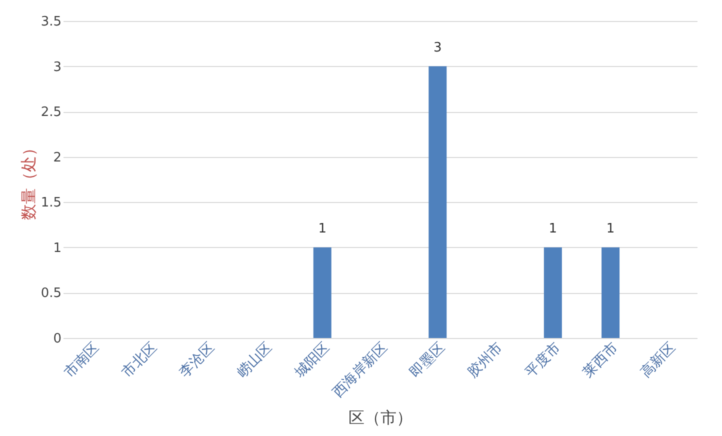 The width and height of the screenshot is (722, 436). What do you see at coordinates (437, 48) in the screenshot?
I see `data-label: 3` at bounding box center [437, 48].